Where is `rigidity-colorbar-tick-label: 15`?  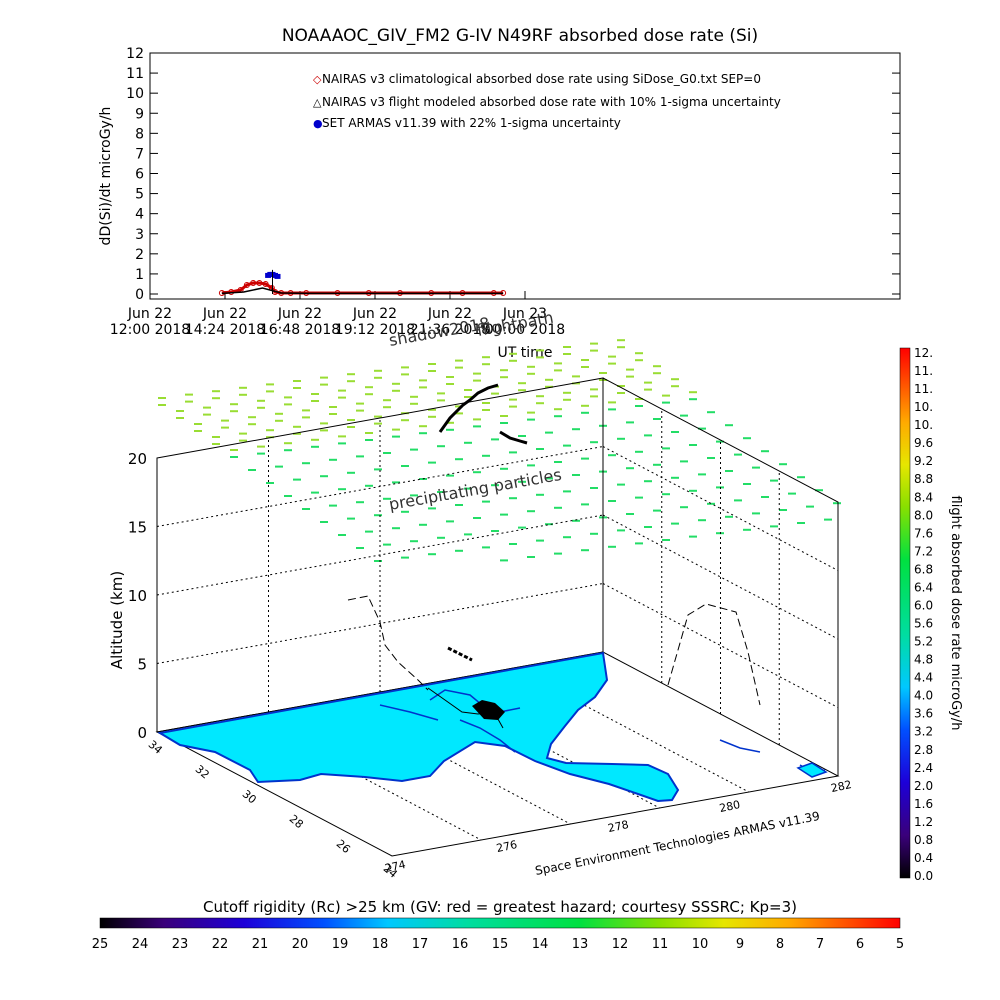
rigidity-colorbar-tick-label: 15 is located at coordinates (500, 944).